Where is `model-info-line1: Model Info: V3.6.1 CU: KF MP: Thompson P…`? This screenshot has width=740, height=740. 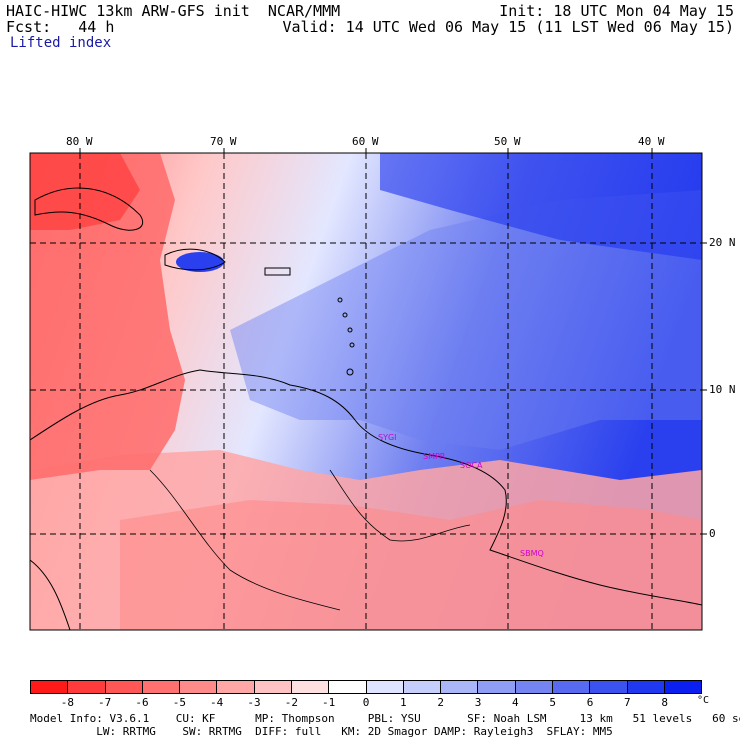
model-info-line1: Model Info: V3.6.1 CU: KF MP: Thompson P… is located at coordinates (385, 718).